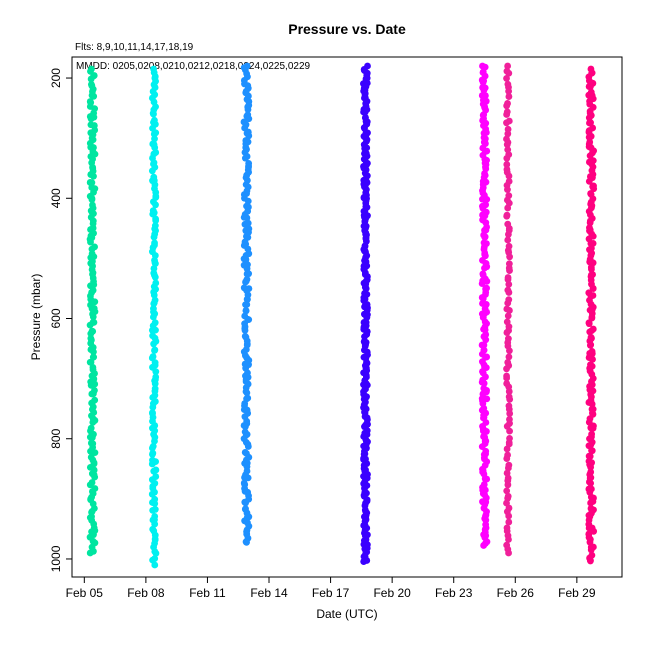 The height and width of the screenshot is (650, 650). What do you see at coordinates (56, 558) in the screenshot?
I see `y-tick-label: 1000` at bounding box center [56, 558].